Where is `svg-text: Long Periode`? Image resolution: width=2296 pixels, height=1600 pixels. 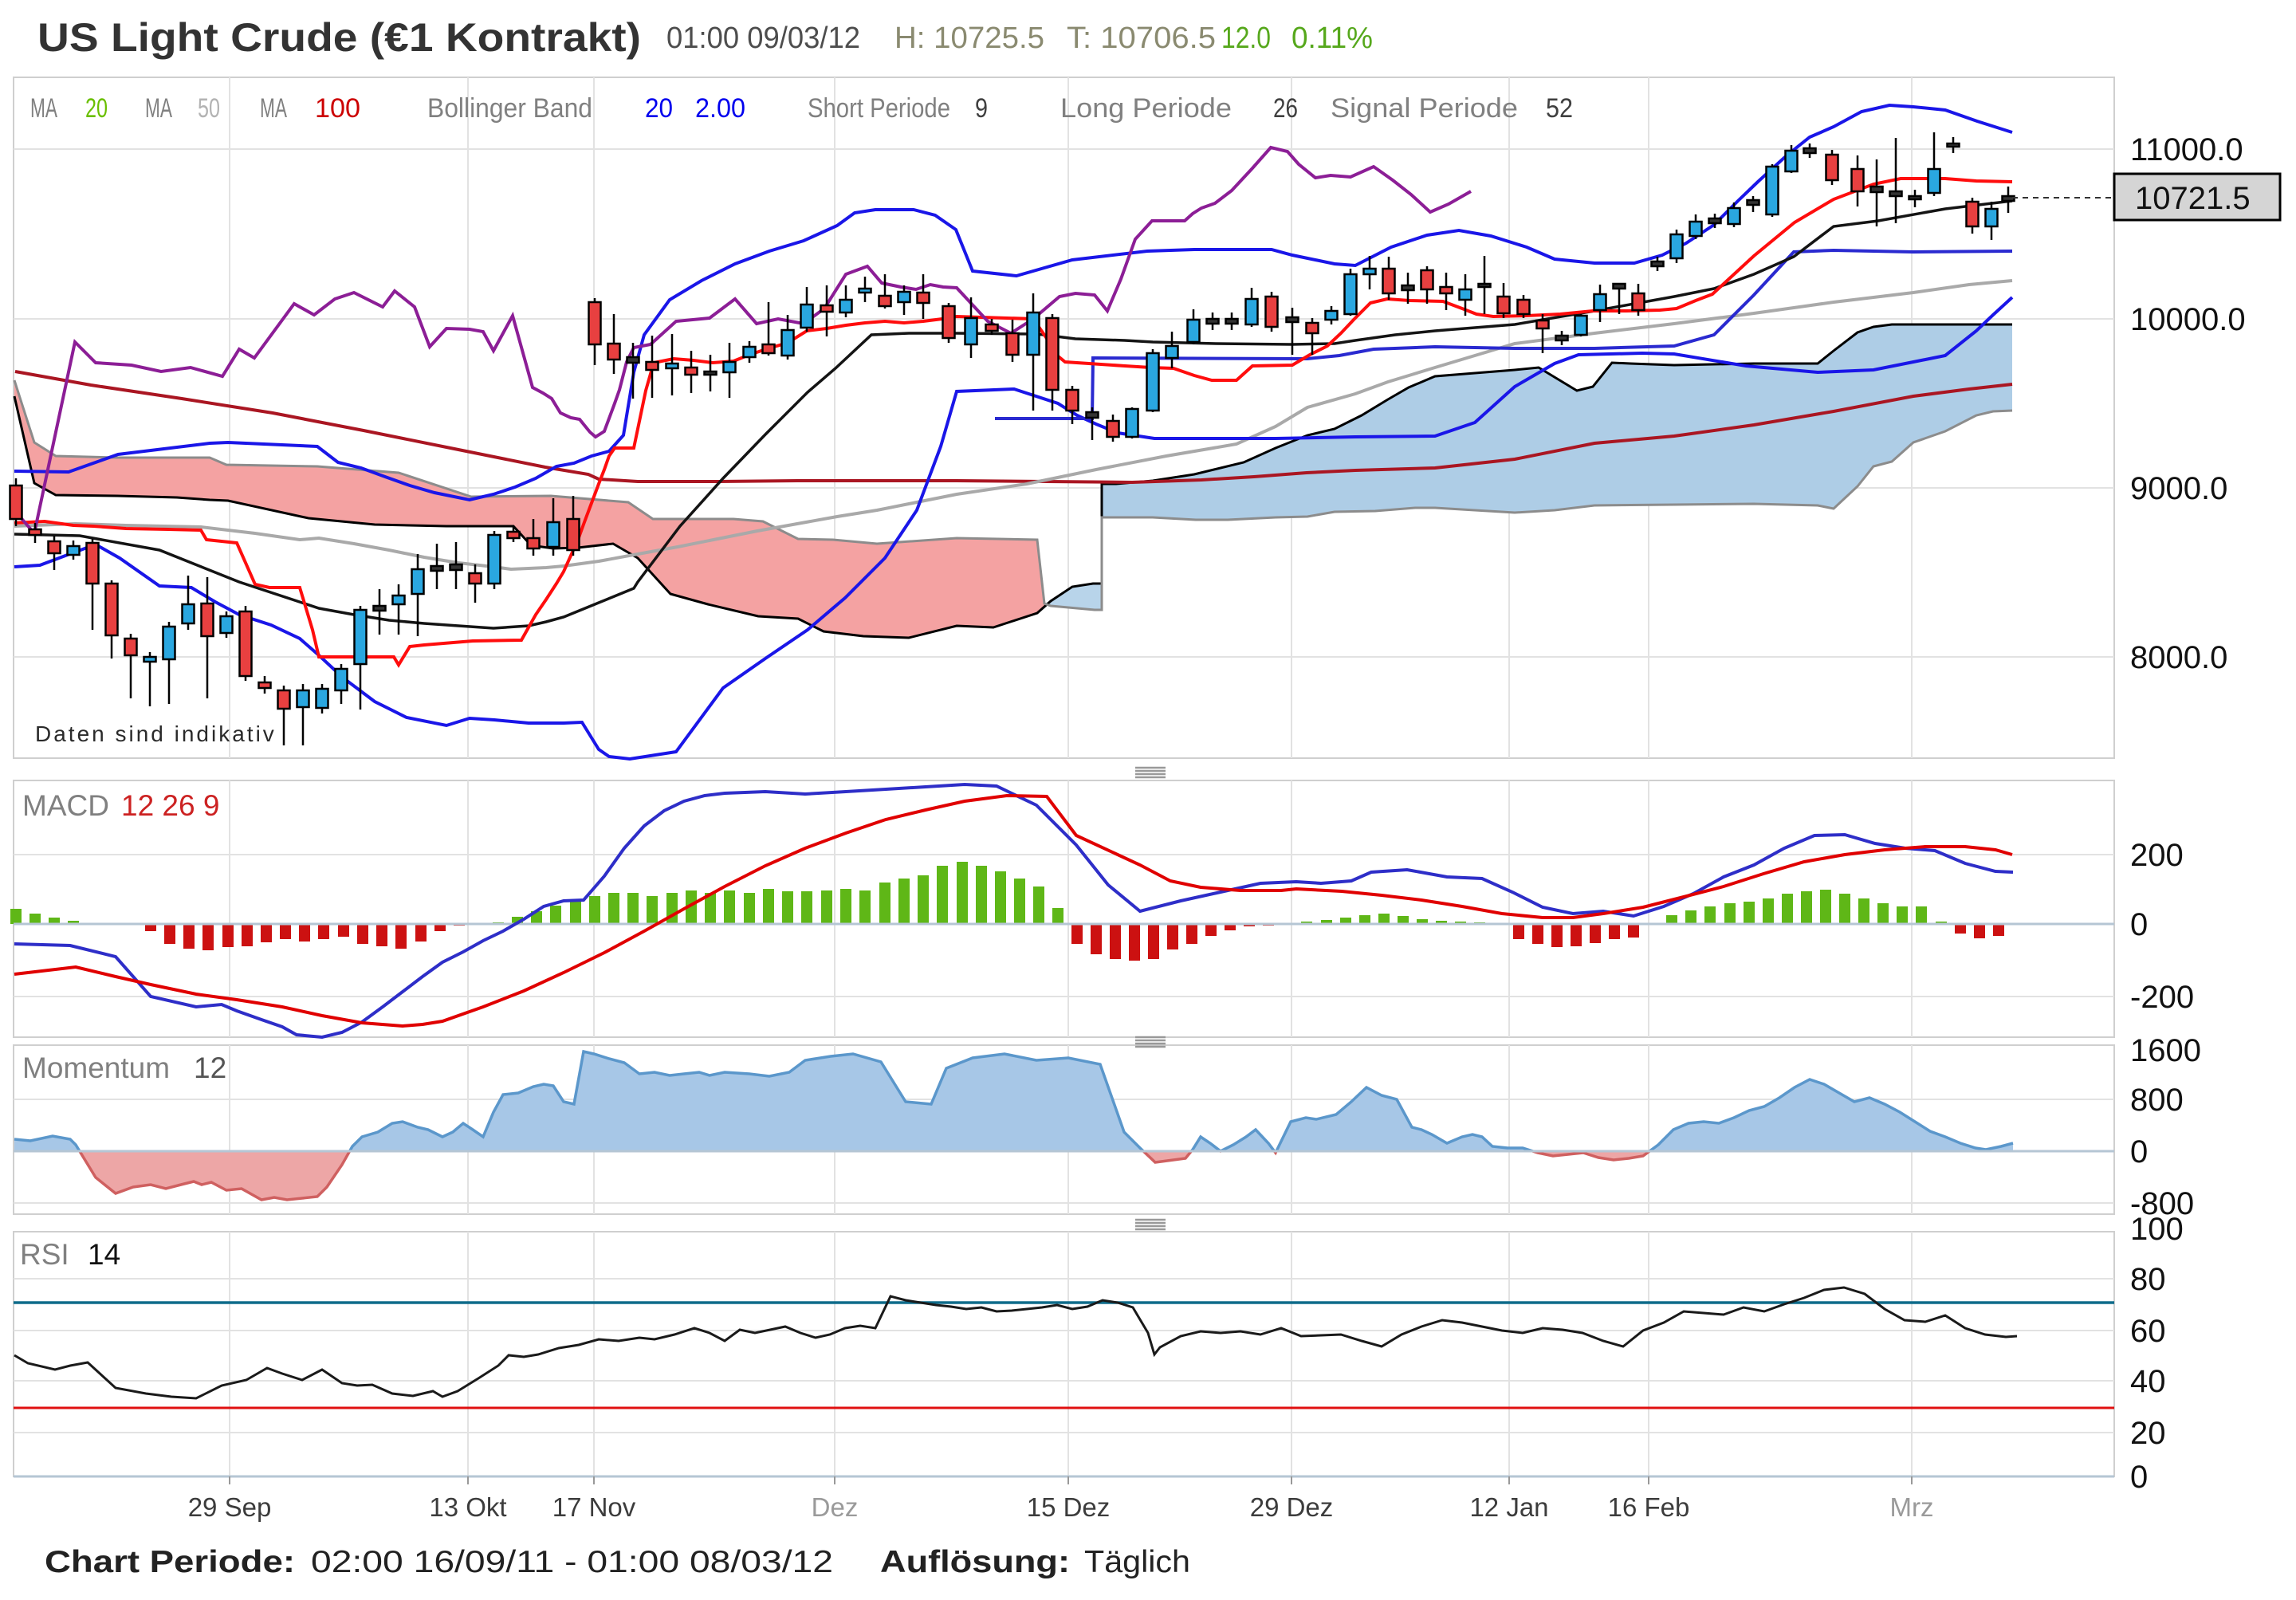
svg-text: Long Periode is located at coordinates (1146, 109).